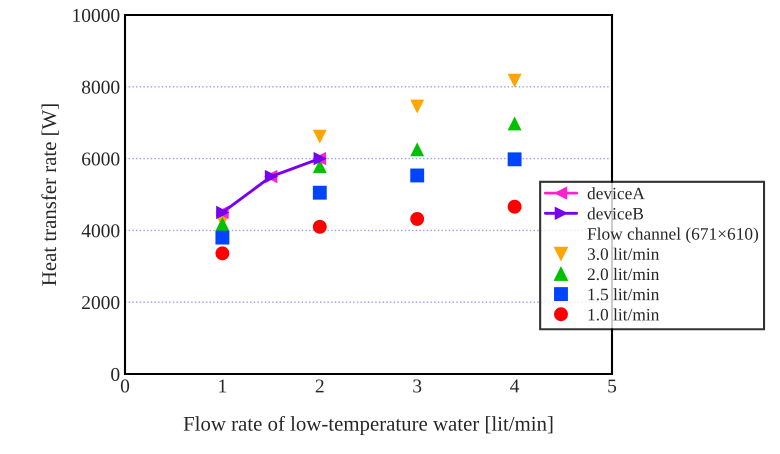 This screenshot has height=454, width=780. Describe the element at coordinates (101, 87) in the screenshot. I see `y-tick-label: 8000` at that location.